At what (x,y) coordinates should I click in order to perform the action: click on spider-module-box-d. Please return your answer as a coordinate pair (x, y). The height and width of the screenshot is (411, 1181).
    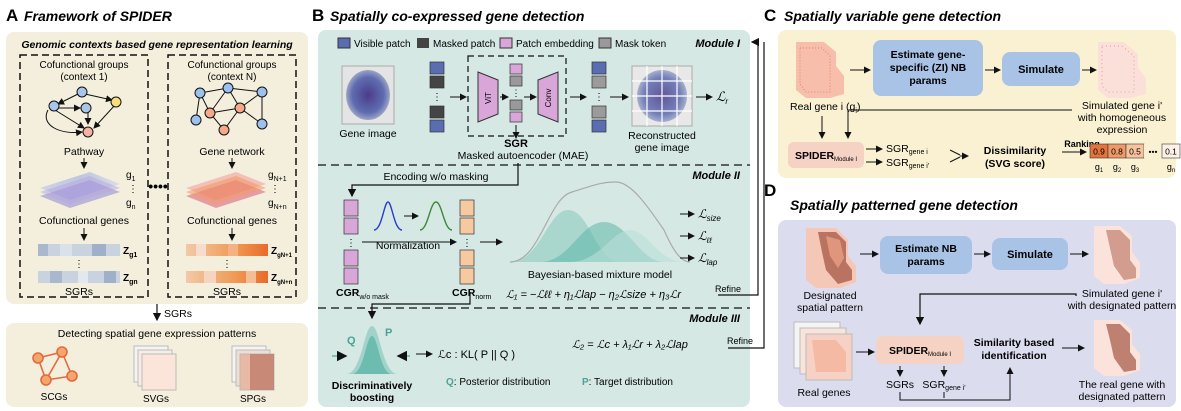
    Looking at the image, I should click on (920, 350).